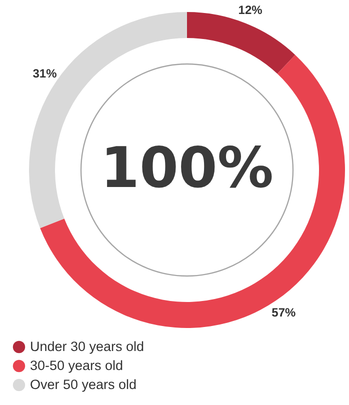  Describe the element at coordinates (83, 384) in the screenshot. I see `legend-label: Over 50 years old` at that location.